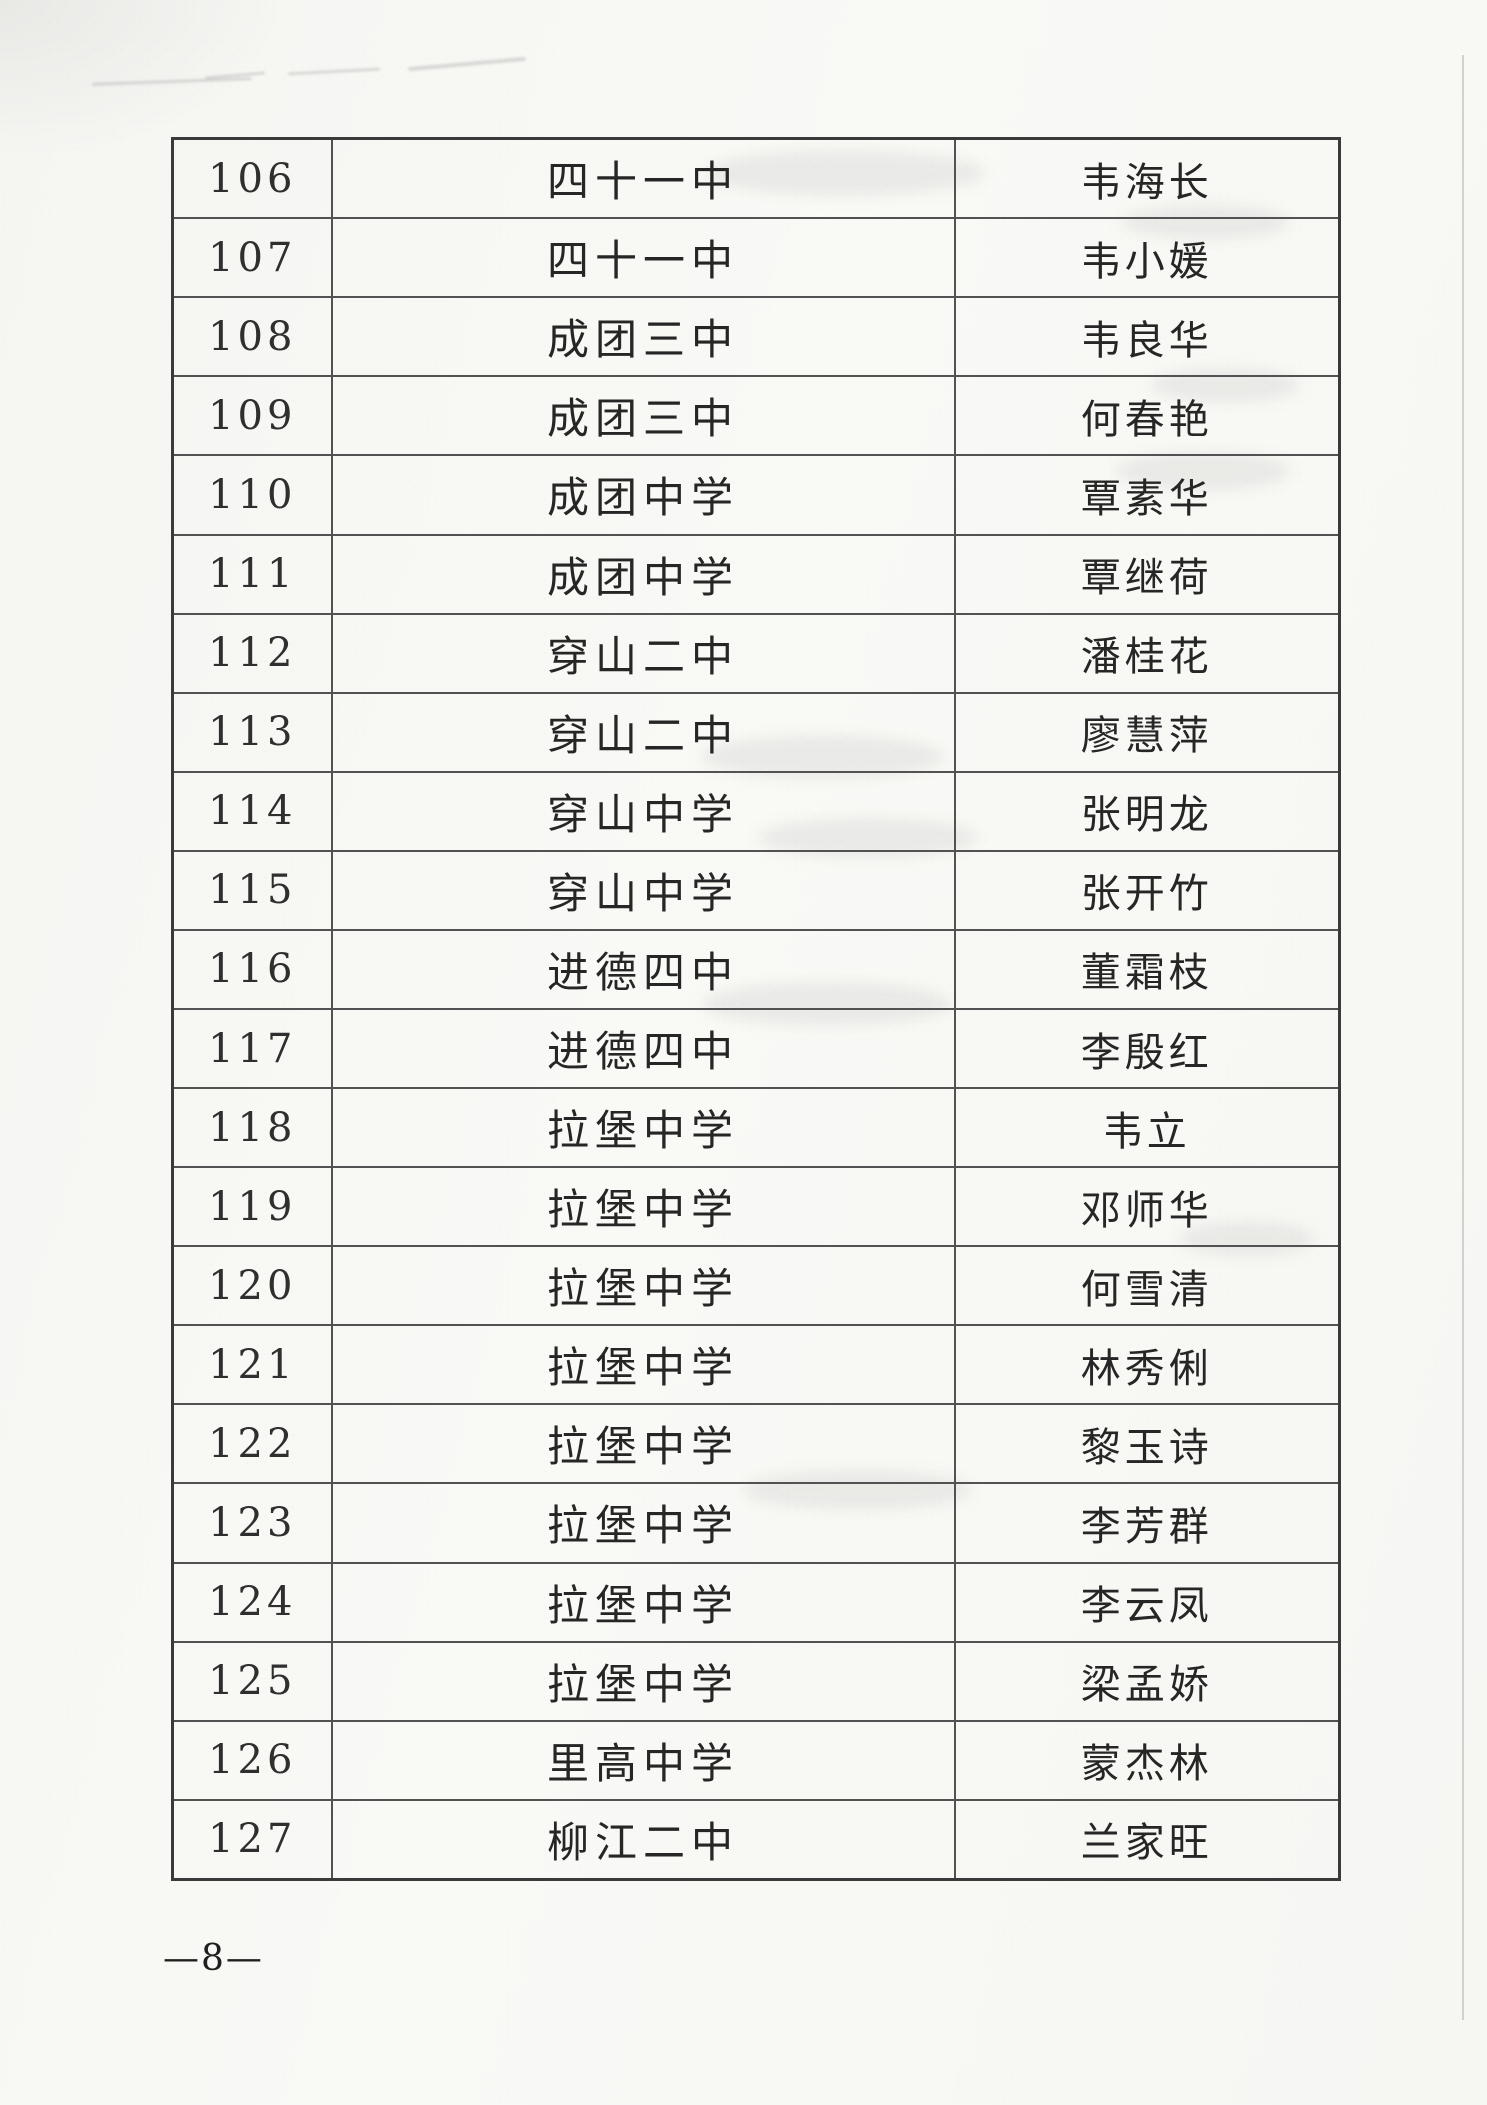 The width and height of the screenshot is (1487, 2105). Describe the element at coordinates (252, 1681) in the screenshot. I see `row-number-cell: 125` at that location.